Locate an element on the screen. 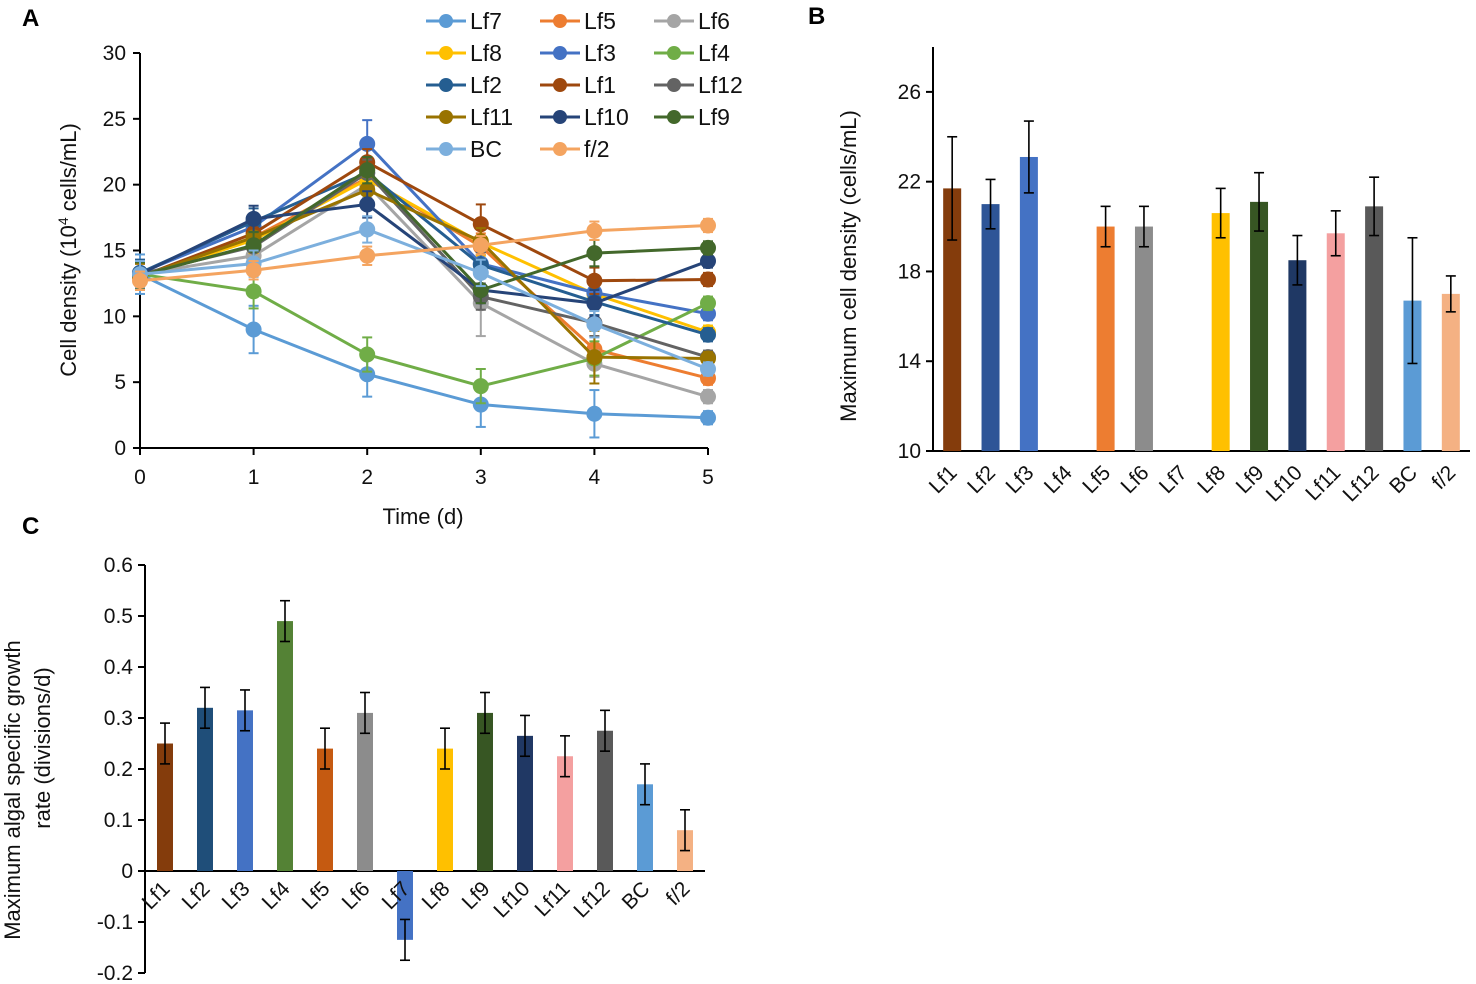  panel-c-bar-lf1 is located at coordinates (165, 807).